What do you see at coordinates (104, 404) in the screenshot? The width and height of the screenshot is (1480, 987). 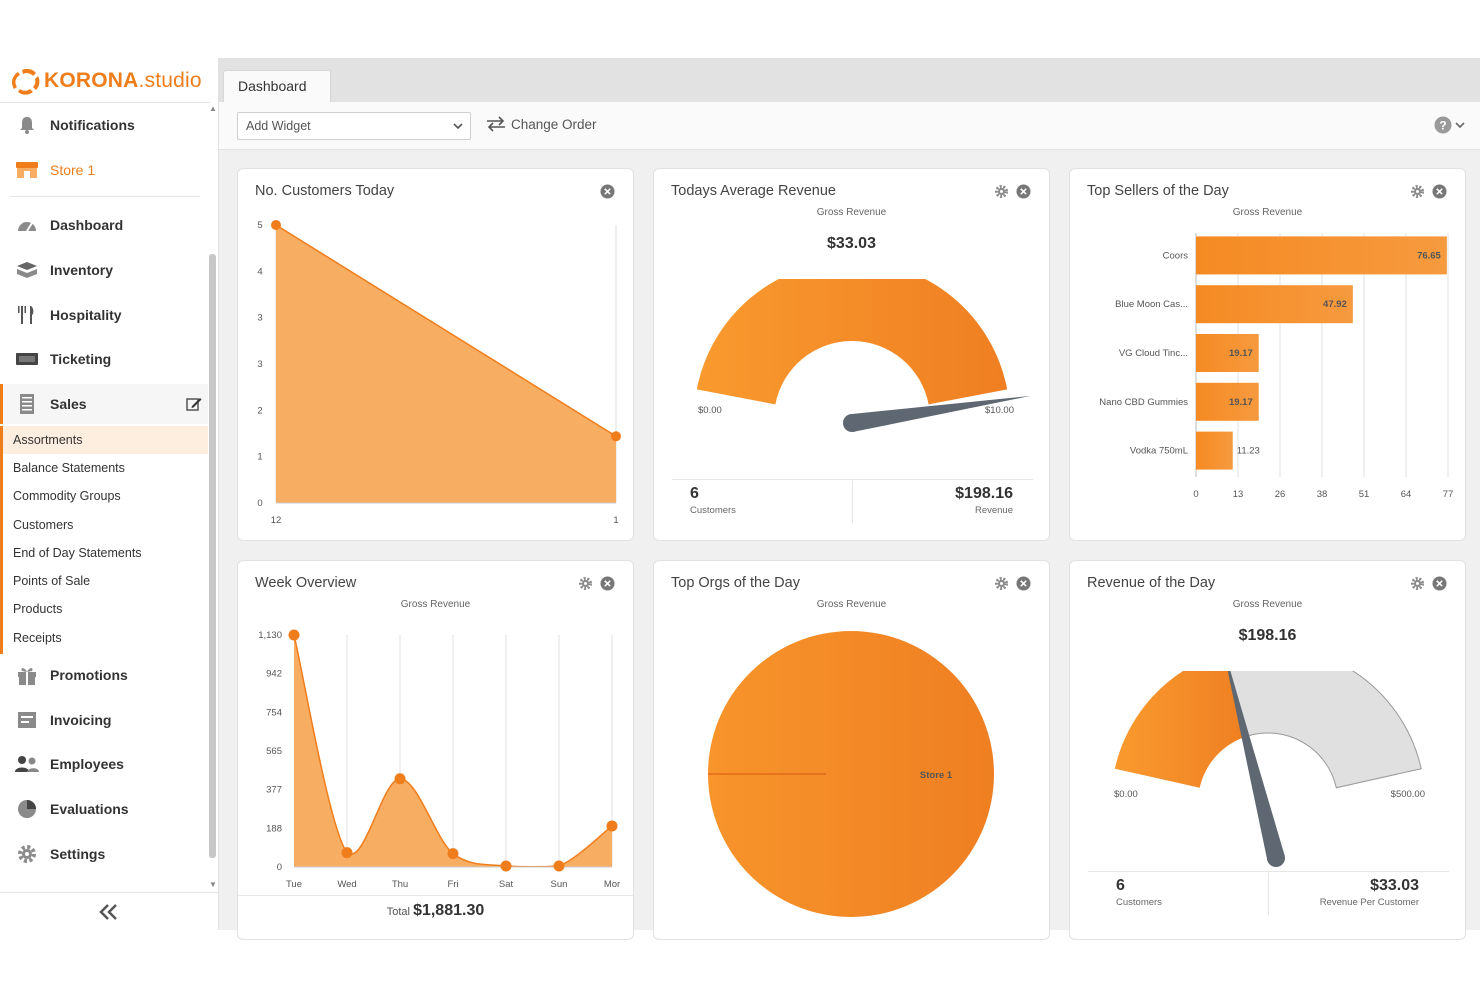 I see `sidebar-item-sales: Sales` at bounding box center [104, 404].